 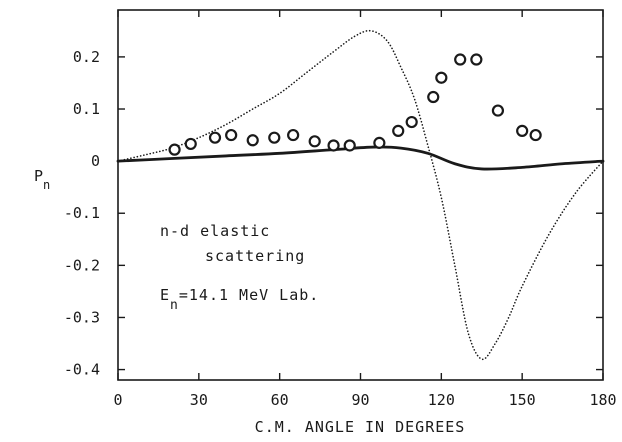 What do you see at coordinates (95, 161) in the screenshot?
I see `y-tick-label: 0` at bounding box center [95, 161].